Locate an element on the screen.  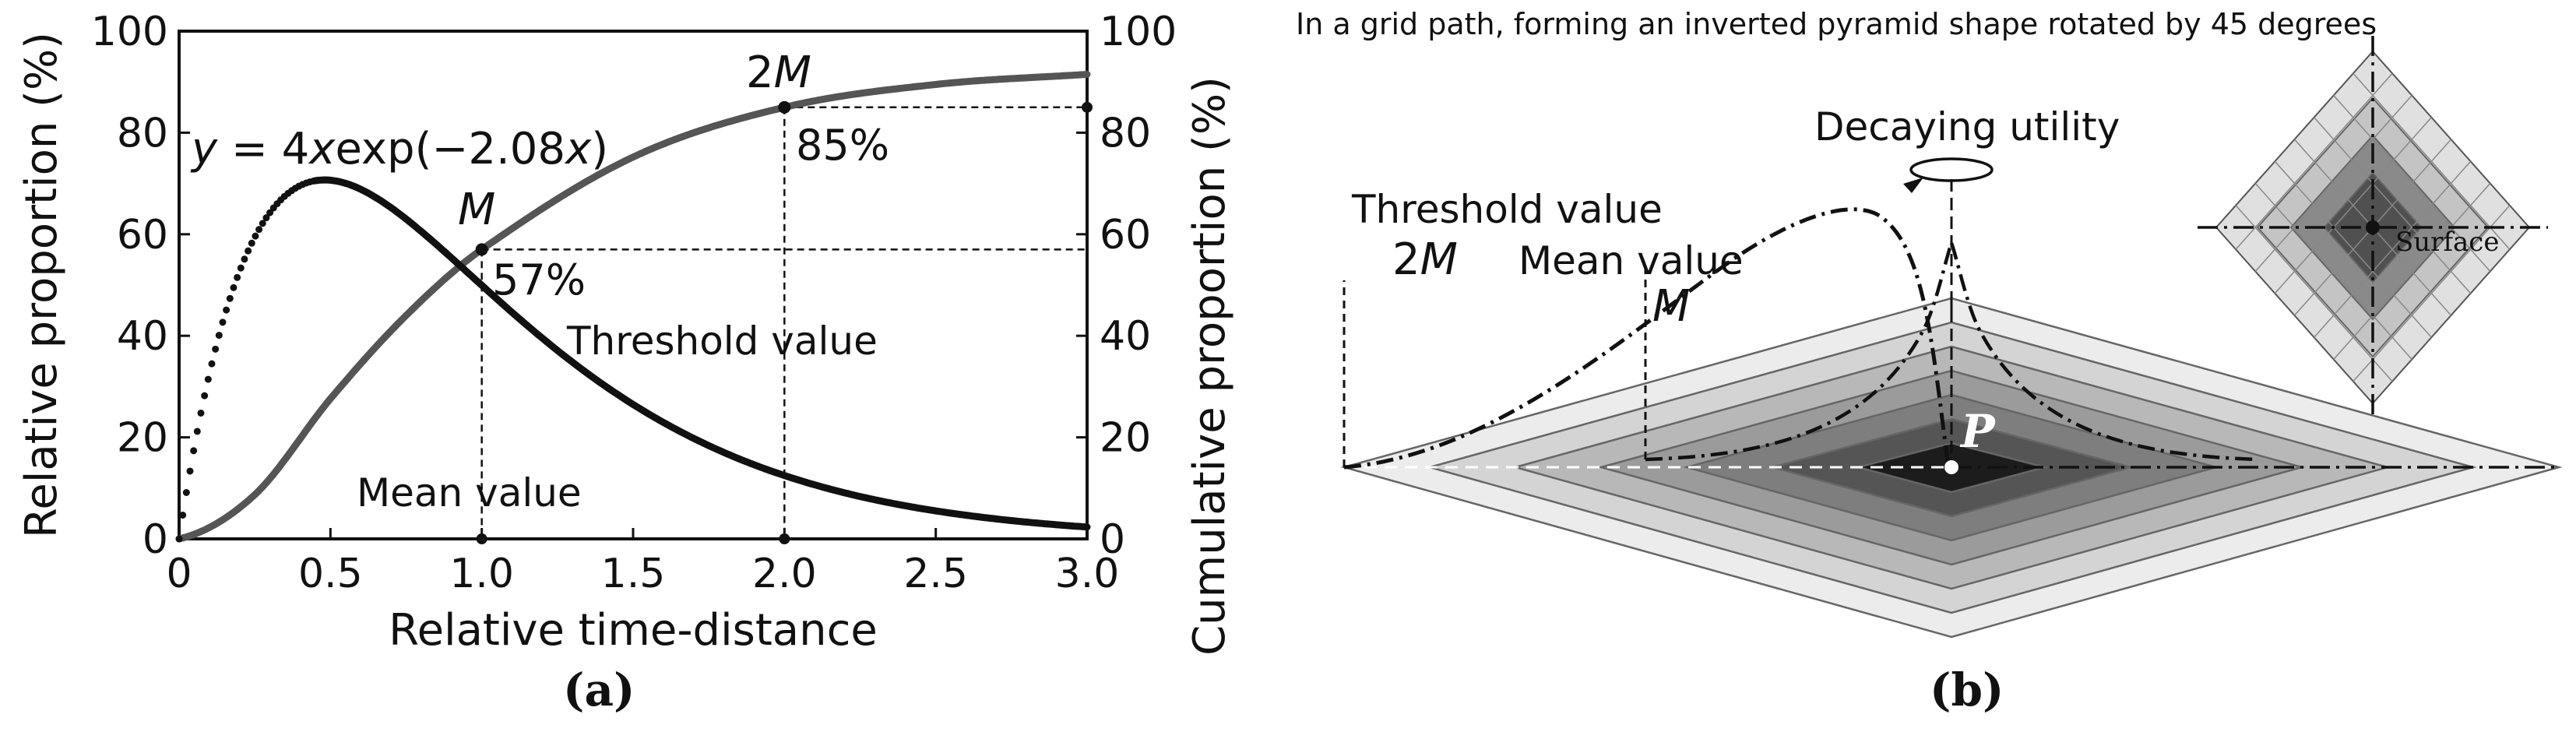
reference-lines is located at coordinates (783, 323).